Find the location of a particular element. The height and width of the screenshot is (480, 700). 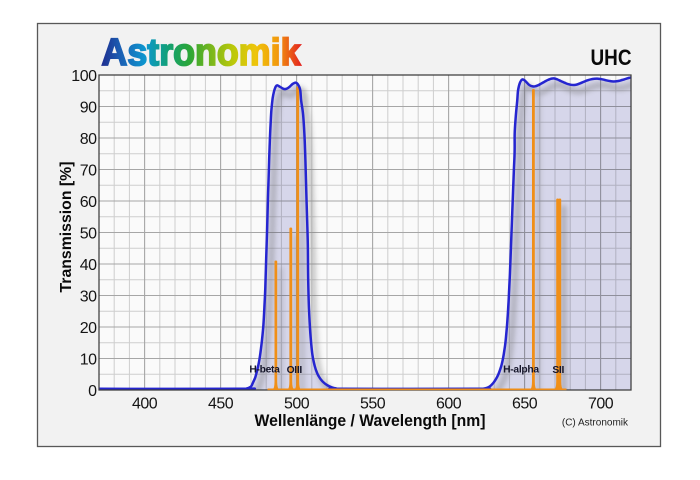

svg-text: 60 is located at coordinates (88, 202).